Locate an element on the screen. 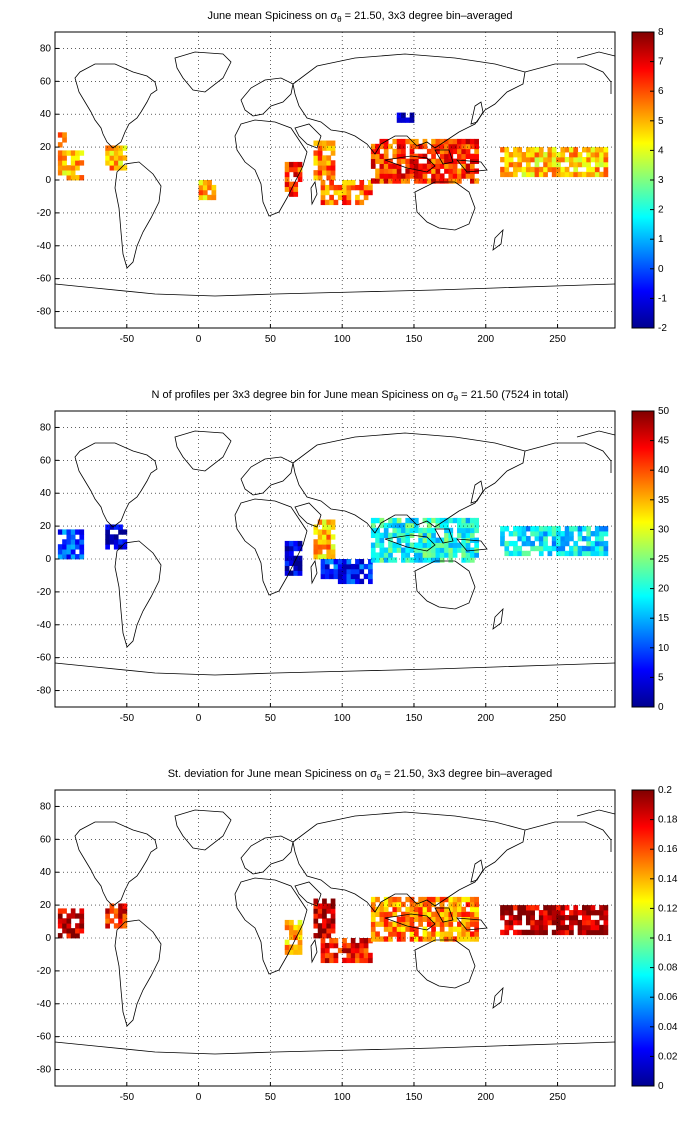 The image size is (696, 1140). colorbar-tick-label: 8 is located at coordinates (661, 32).